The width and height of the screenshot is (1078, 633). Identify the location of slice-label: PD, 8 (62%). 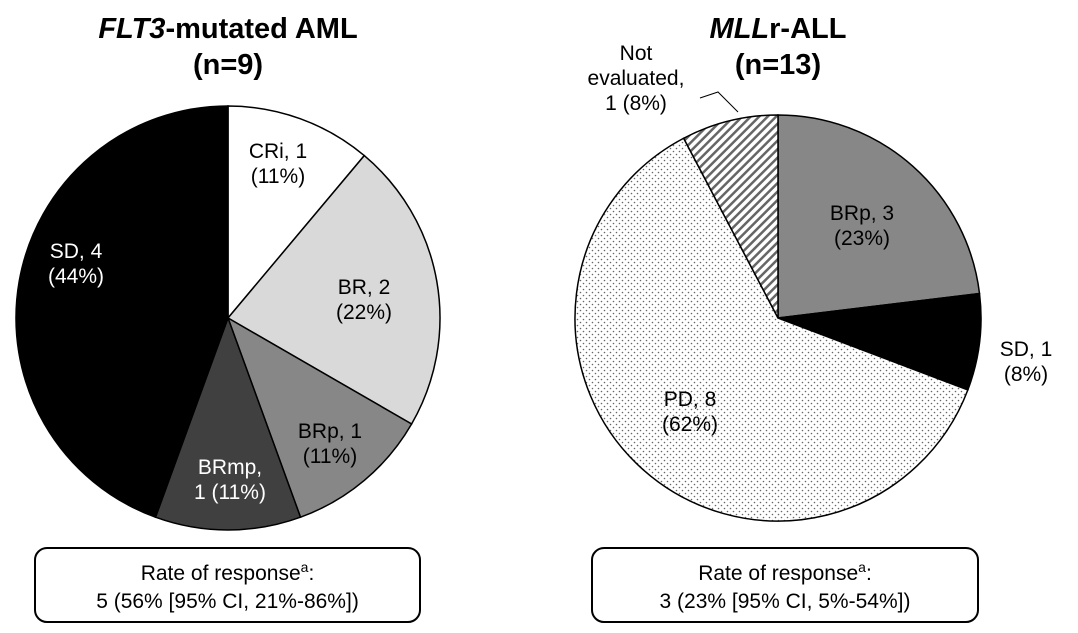
(690, 412).